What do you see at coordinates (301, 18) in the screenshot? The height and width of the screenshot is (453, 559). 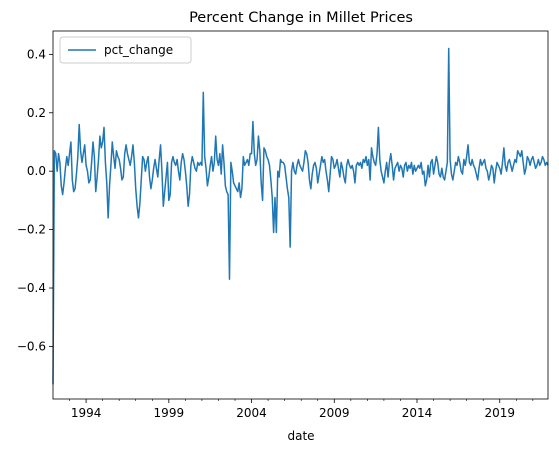 I see `chart-title: Percent Change in Millet Prices` at bounding box center [301, 18].